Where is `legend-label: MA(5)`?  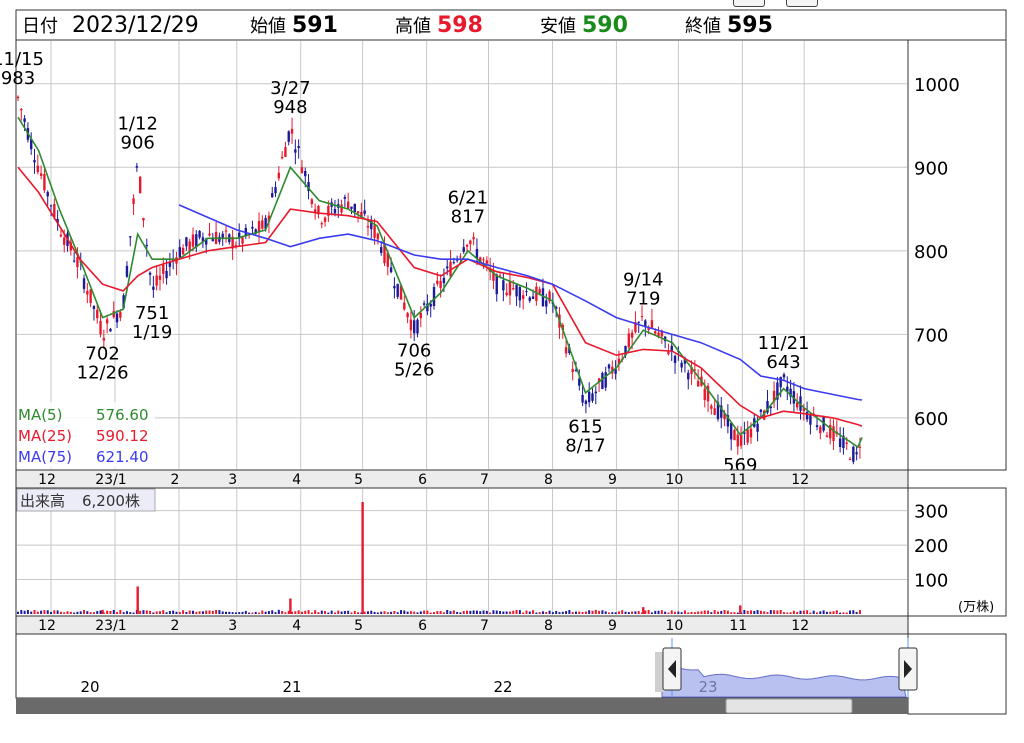 legend-label: MA(5) is located at coordinates (40, 415).